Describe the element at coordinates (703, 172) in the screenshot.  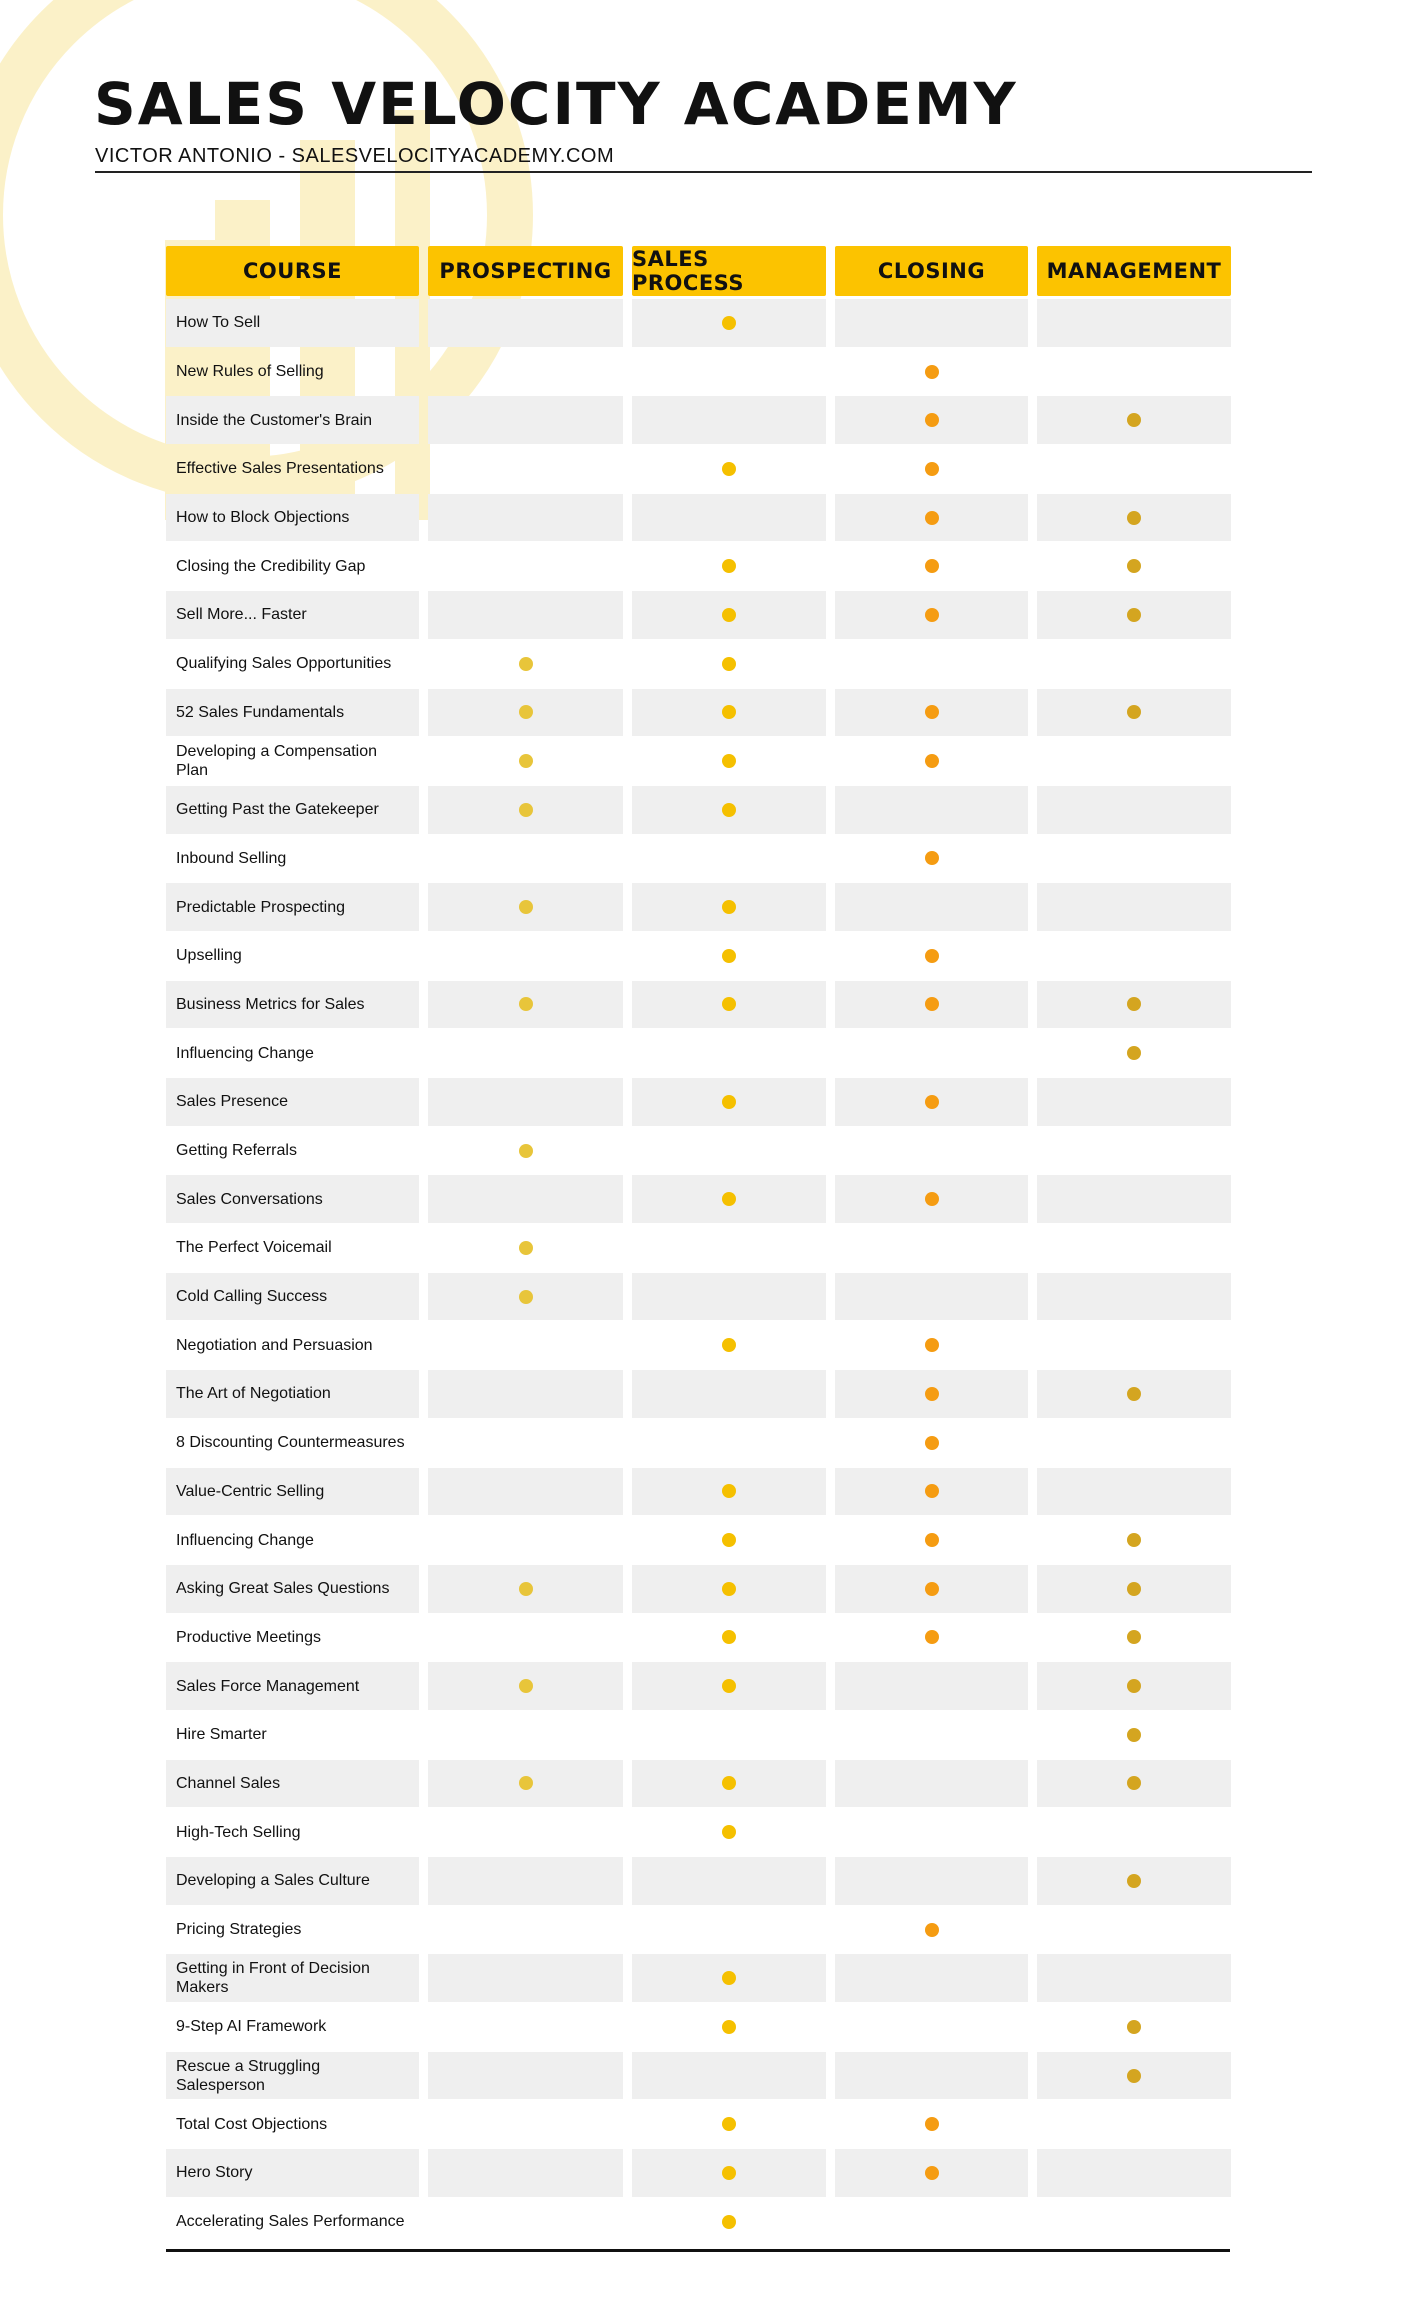
I see `header-divider` at that location.